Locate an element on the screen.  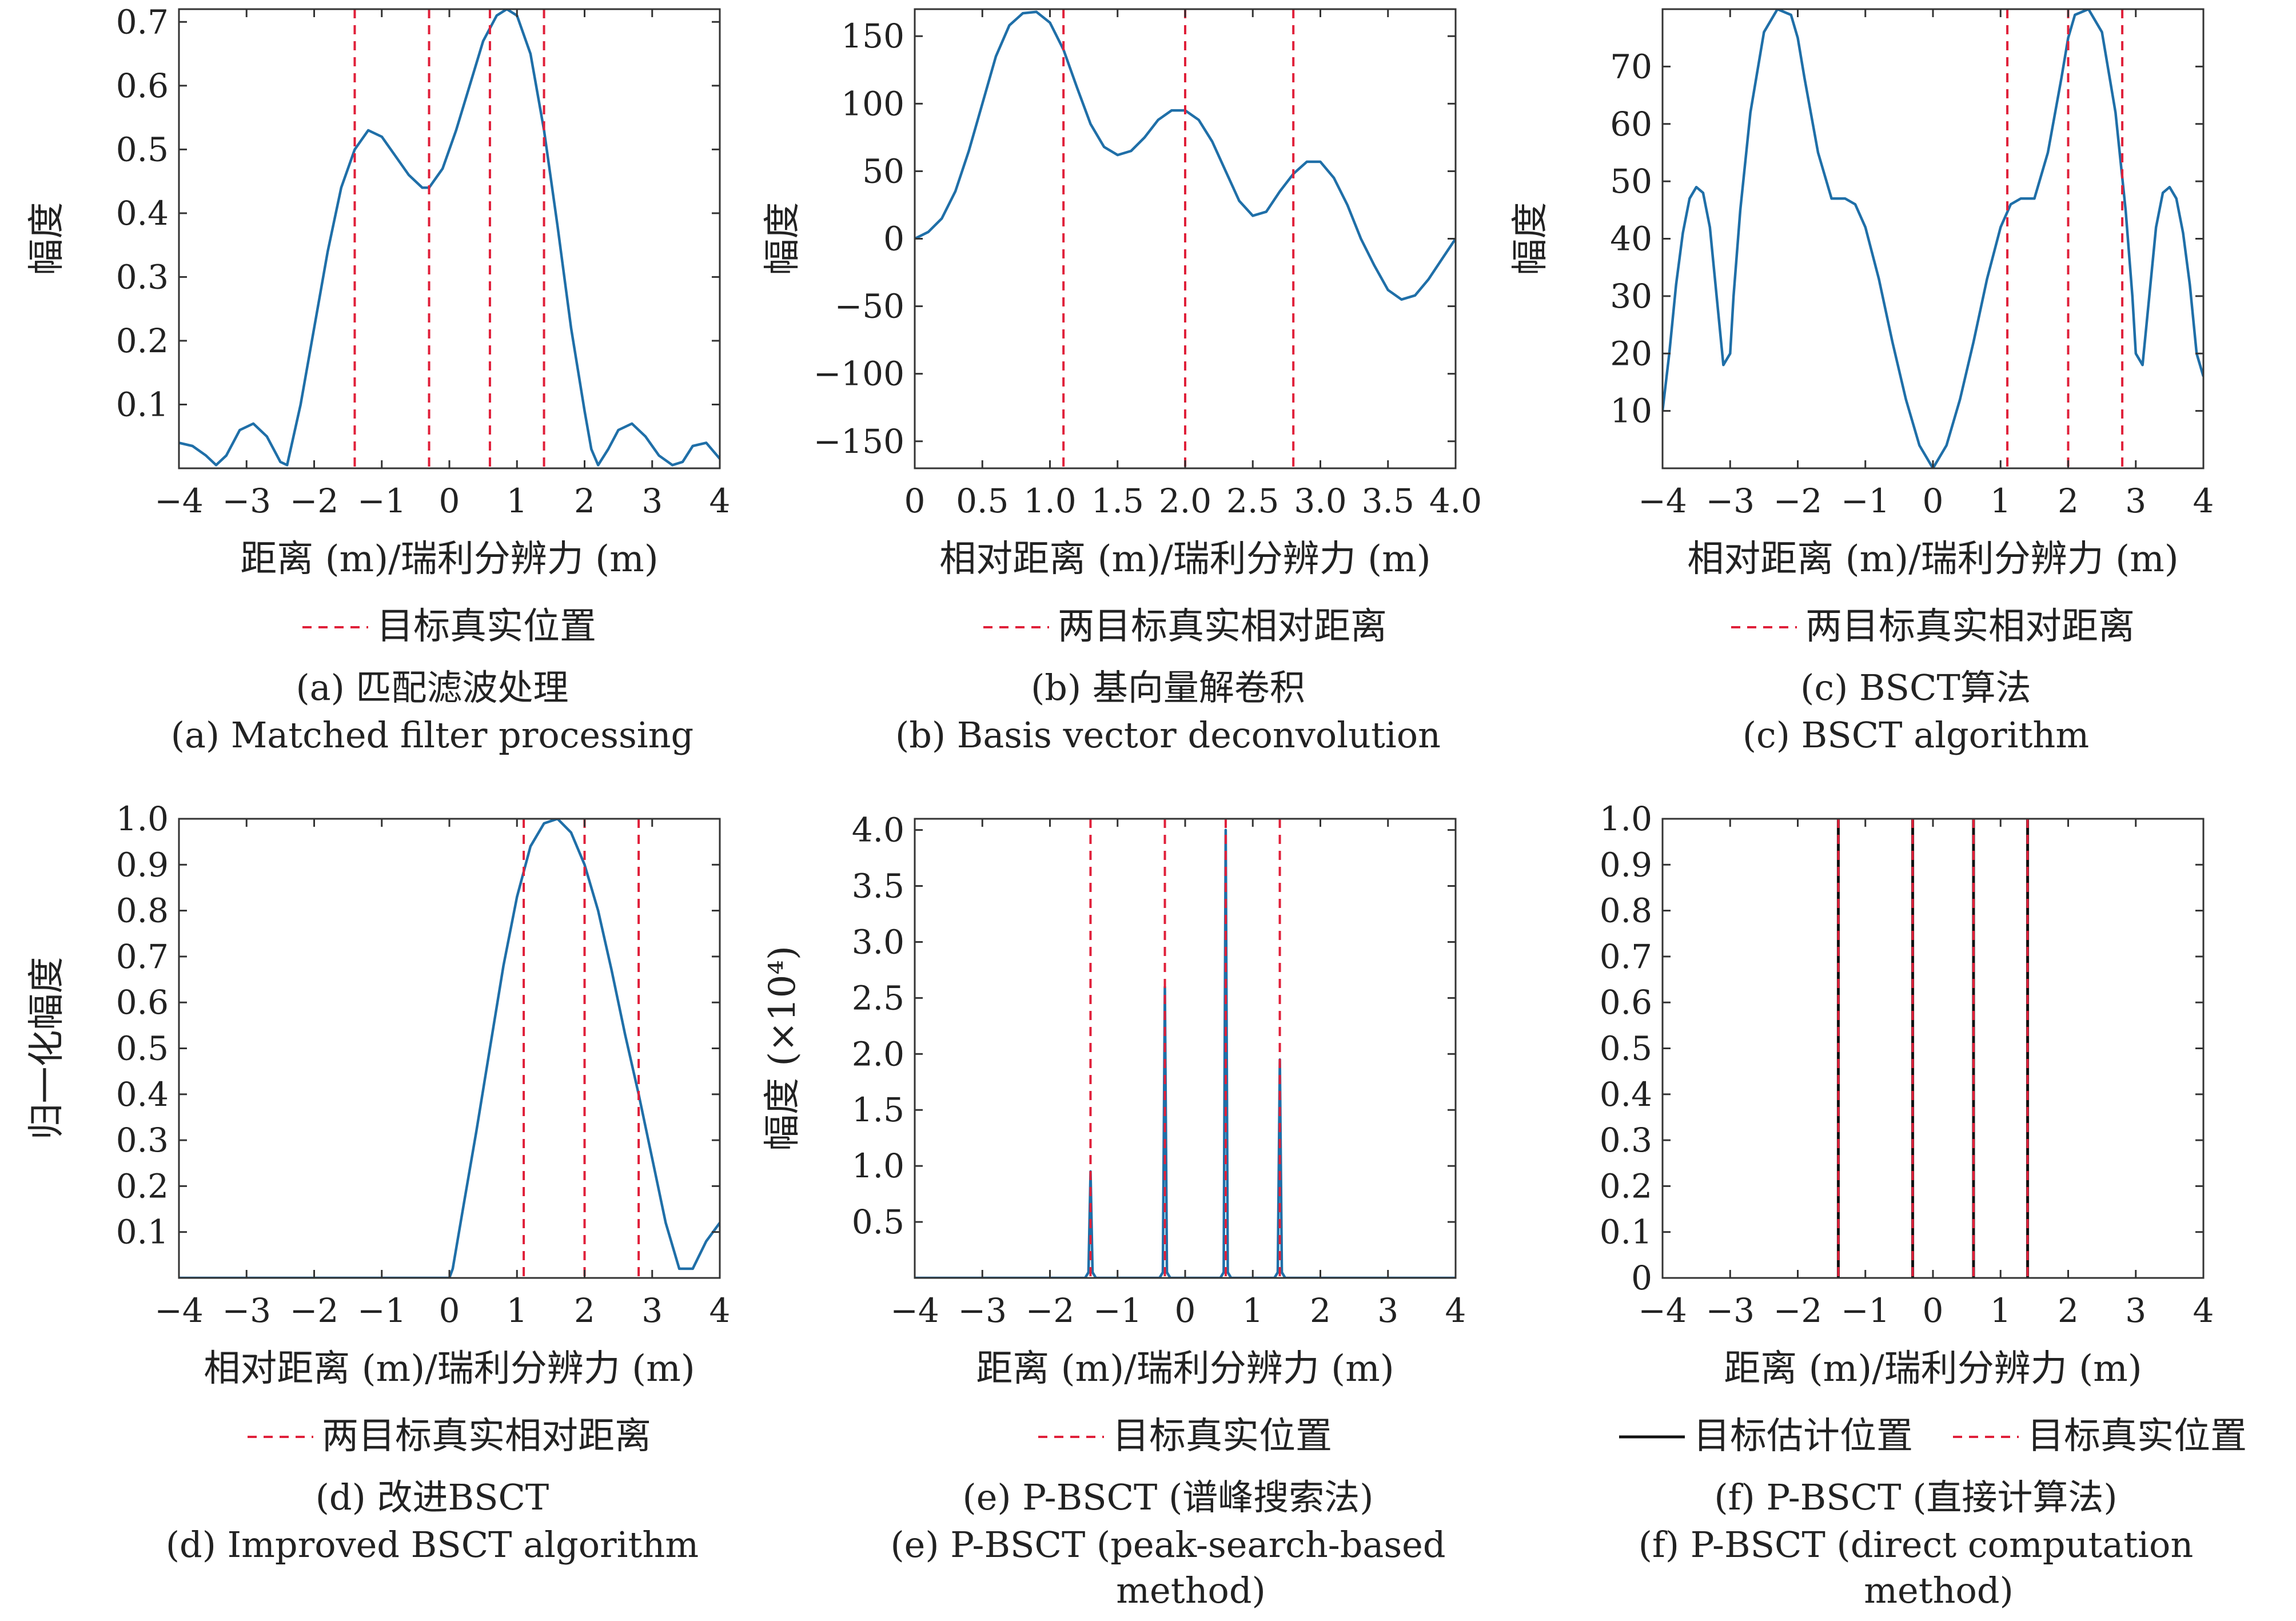
x-tick-label: 3.0 is located at coordinates (1320, 500).